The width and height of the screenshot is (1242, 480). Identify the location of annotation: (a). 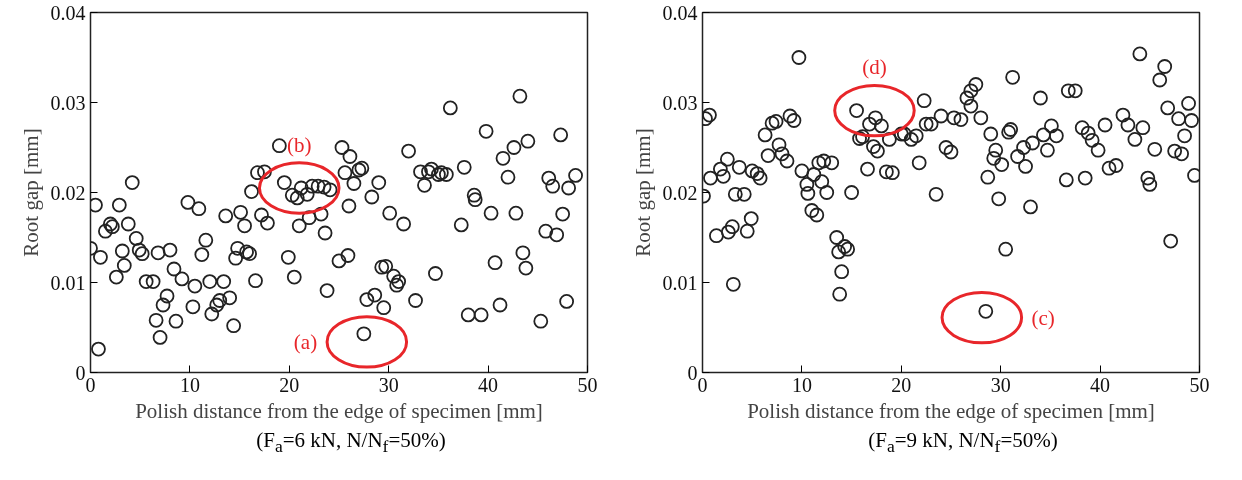
(305, 341).